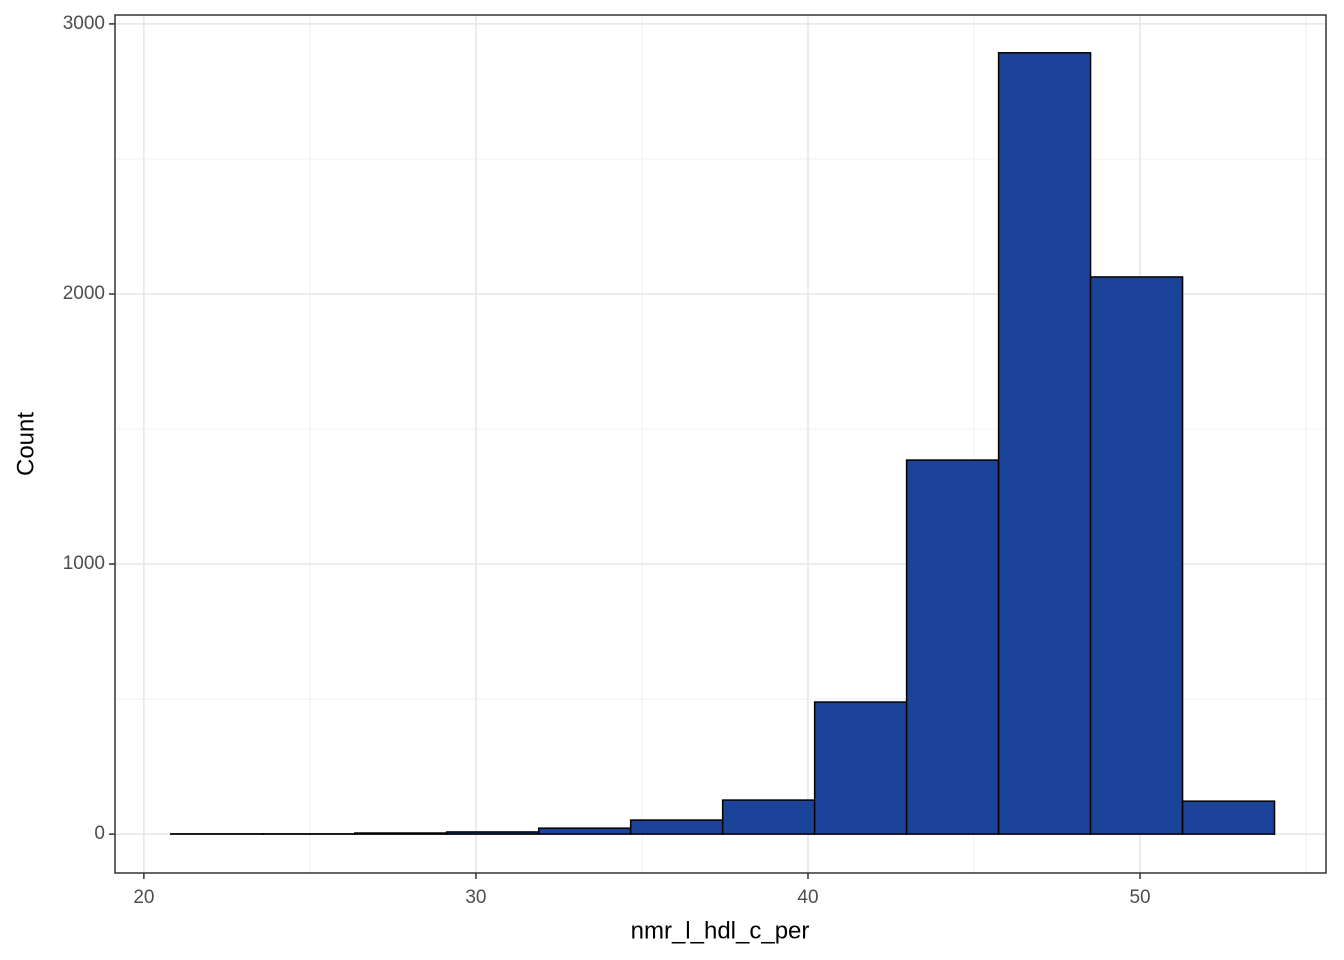 The height and width of the screenshot is (960, 1344). Describe the element at coordinates (143, 897) in the screenshot. I see `x-tick-label: 20` at that location.